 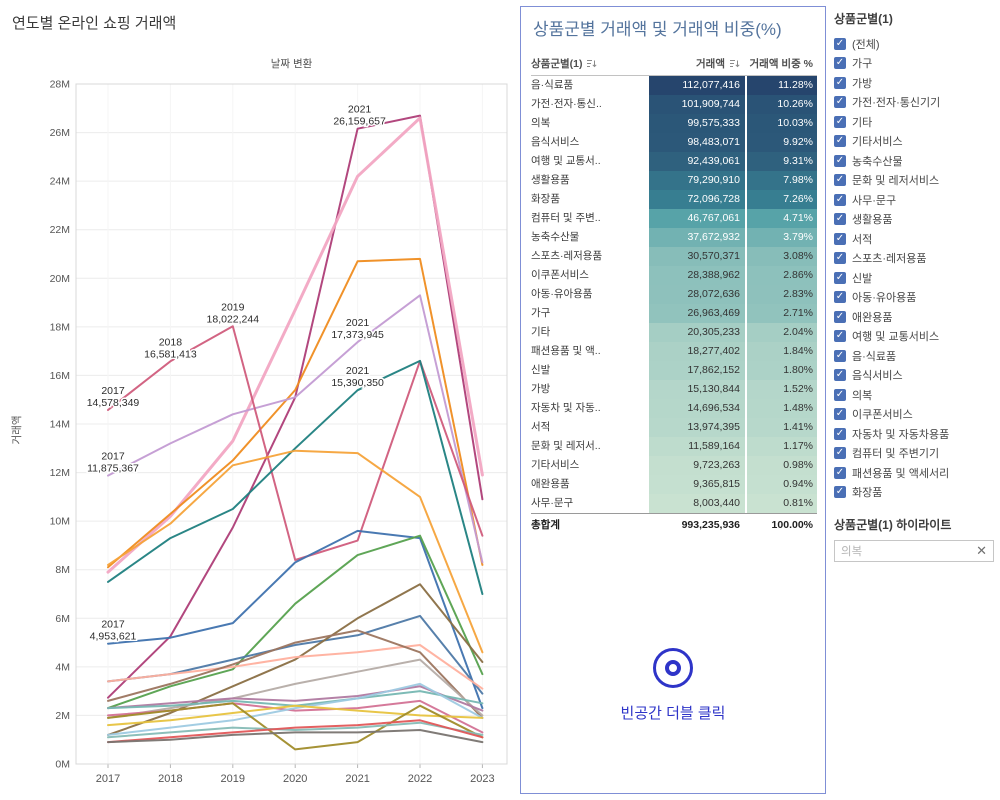 What do you see at coordinates (674, 219) in the screenshot?
I see `table-row: 컴퓨터 및 주변.. 46,767,061 4.71%` at bounding box center [674, 219].